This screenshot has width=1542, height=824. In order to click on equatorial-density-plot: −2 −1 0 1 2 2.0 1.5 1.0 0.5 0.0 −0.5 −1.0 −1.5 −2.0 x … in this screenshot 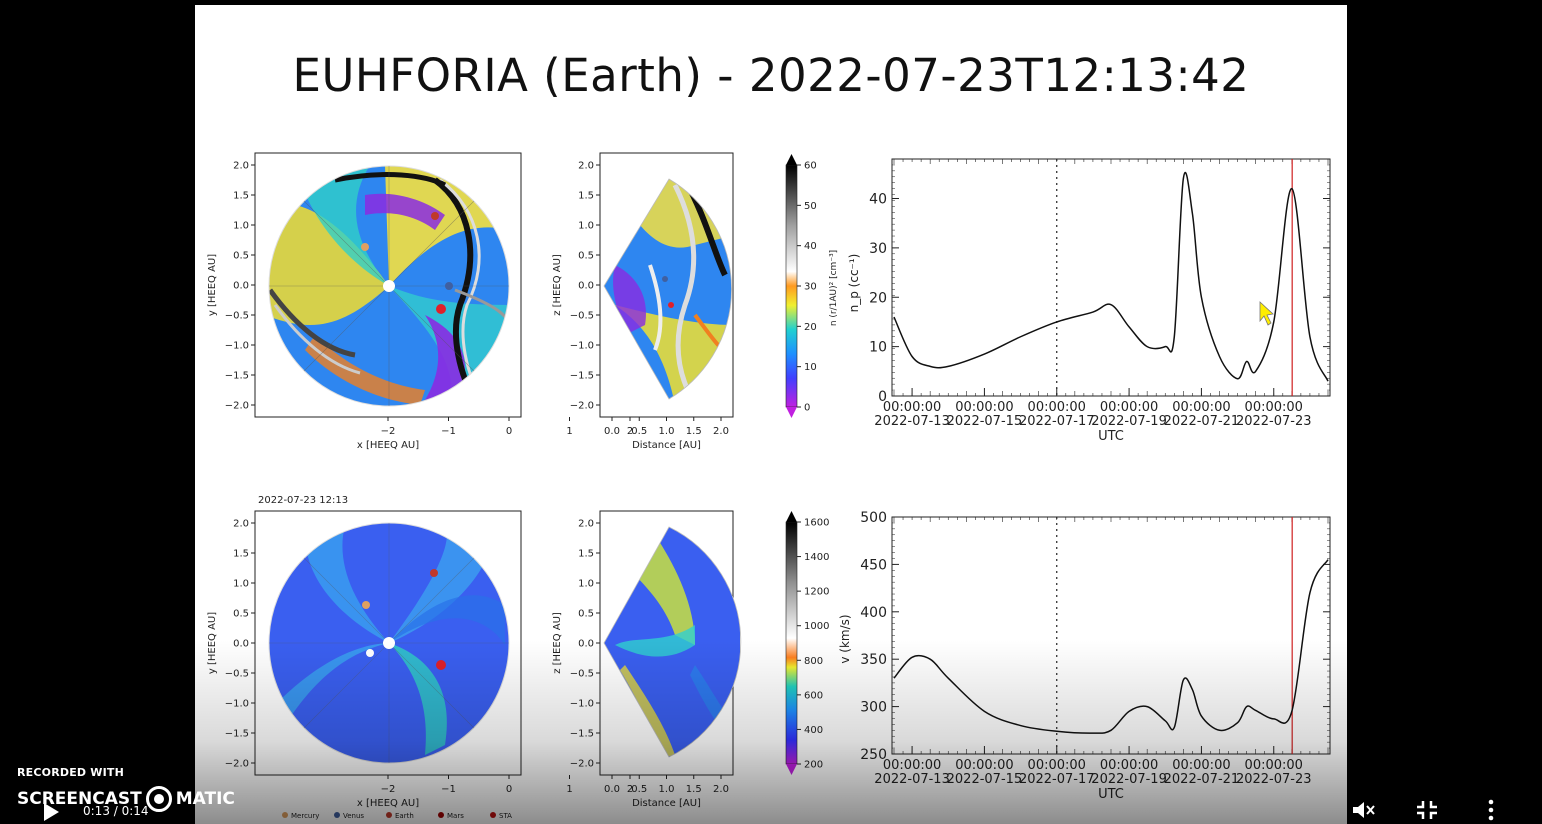, I will do `click(420, 301)`.